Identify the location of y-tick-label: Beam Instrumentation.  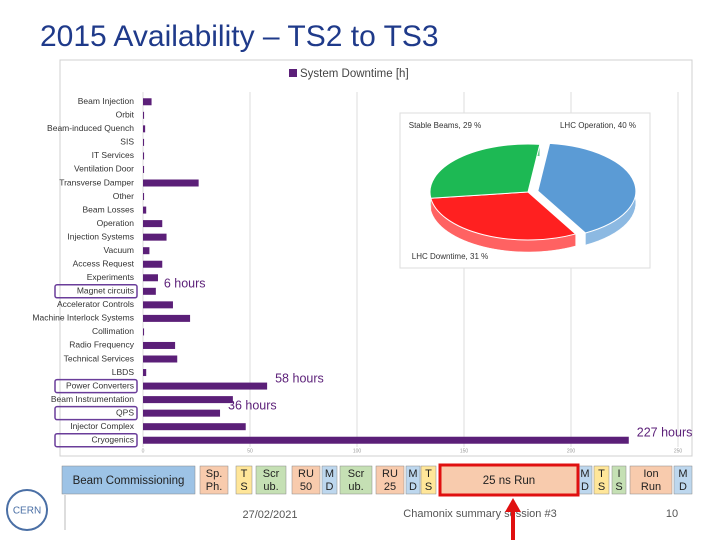
(92, 399).